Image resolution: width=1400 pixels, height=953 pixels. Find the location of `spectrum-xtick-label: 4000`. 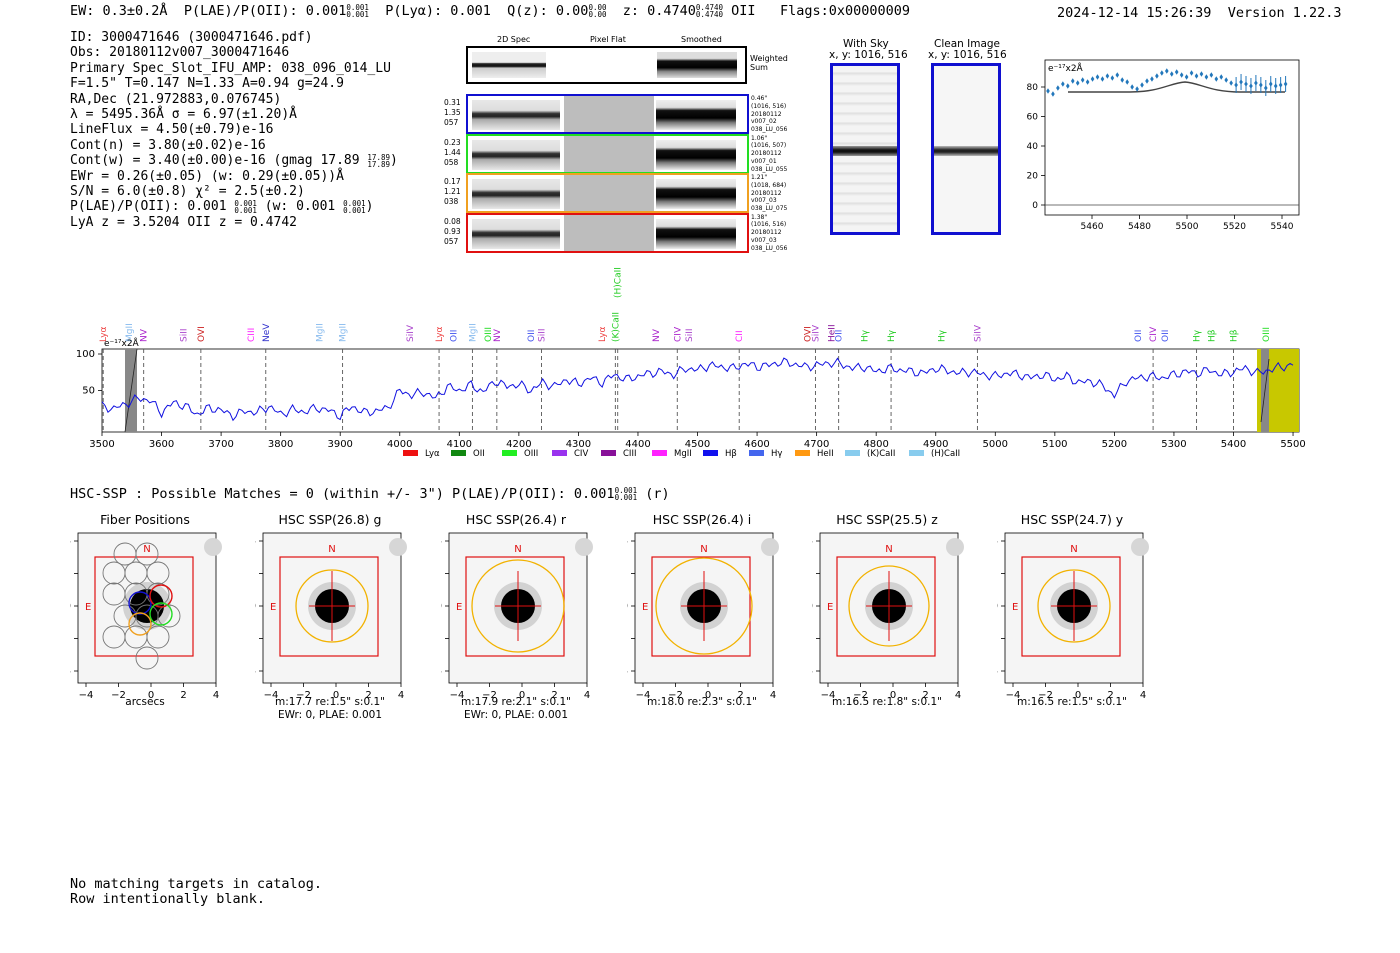

spectrum-xtick-label: 4000 is located at coordinates (399, 444).